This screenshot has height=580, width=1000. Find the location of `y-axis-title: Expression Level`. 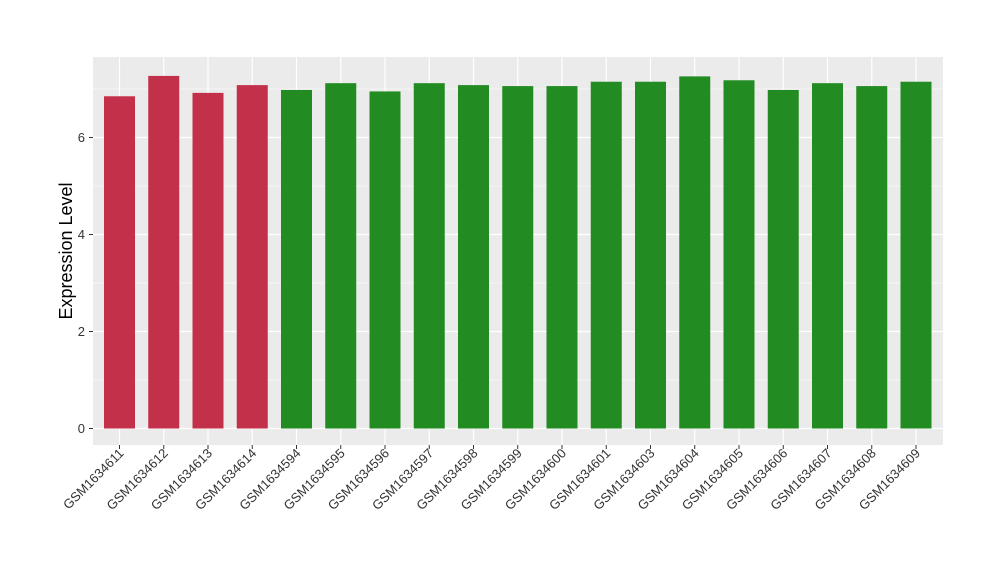

y-axis-title: Expression Level is located at coordinates (66, 250).